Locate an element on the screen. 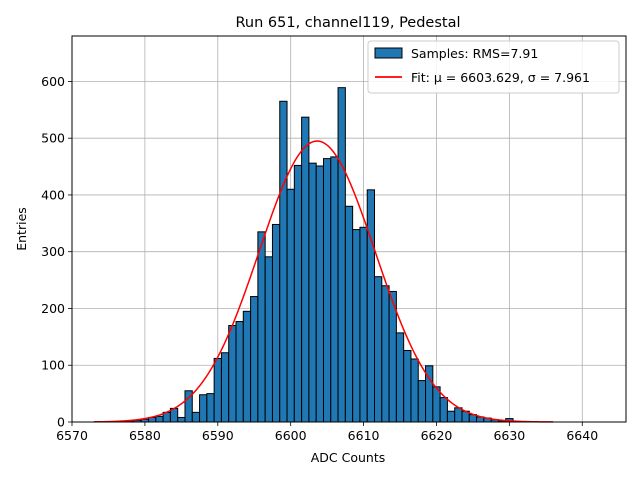  x-tick-label: 6610 is located at coordinates (364, 435).